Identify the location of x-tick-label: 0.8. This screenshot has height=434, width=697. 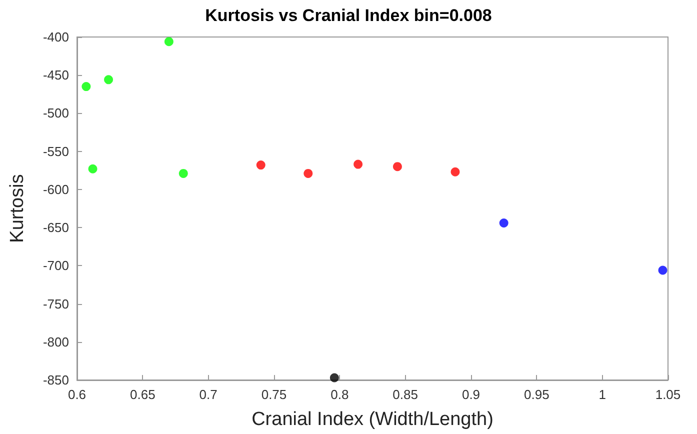
(339, 394).